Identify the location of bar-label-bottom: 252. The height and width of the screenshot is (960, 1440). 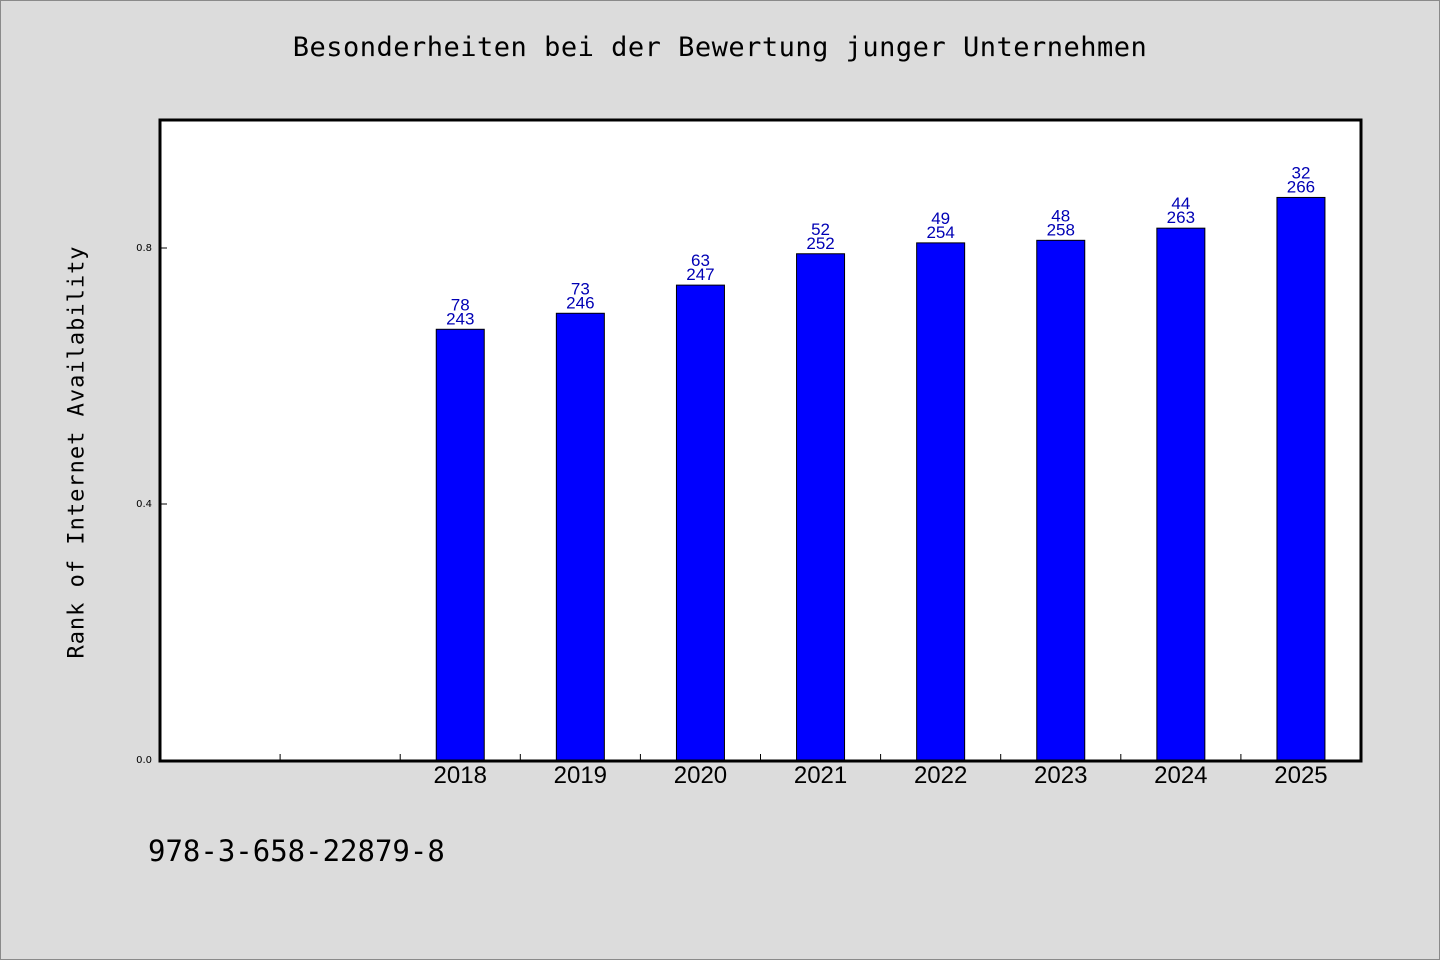
(820, 243).